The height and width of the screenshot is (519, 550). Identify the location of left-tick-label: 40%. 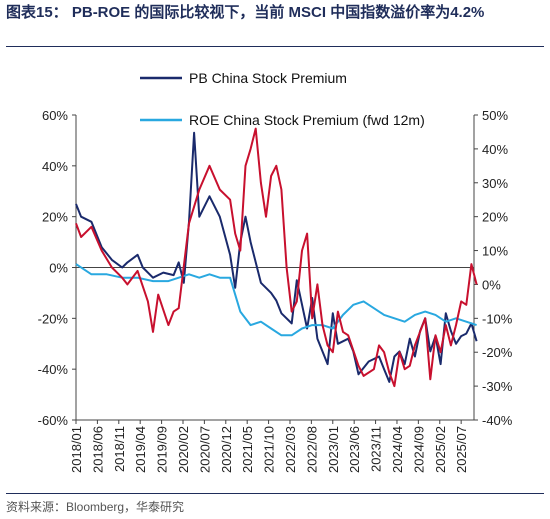
(55, 166).